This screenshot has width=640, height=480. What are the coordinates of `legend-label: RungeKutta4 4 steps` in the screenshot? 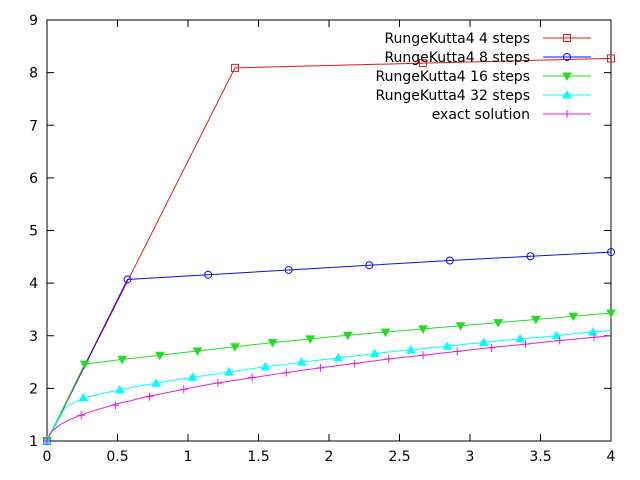 It's located at (457, 39).